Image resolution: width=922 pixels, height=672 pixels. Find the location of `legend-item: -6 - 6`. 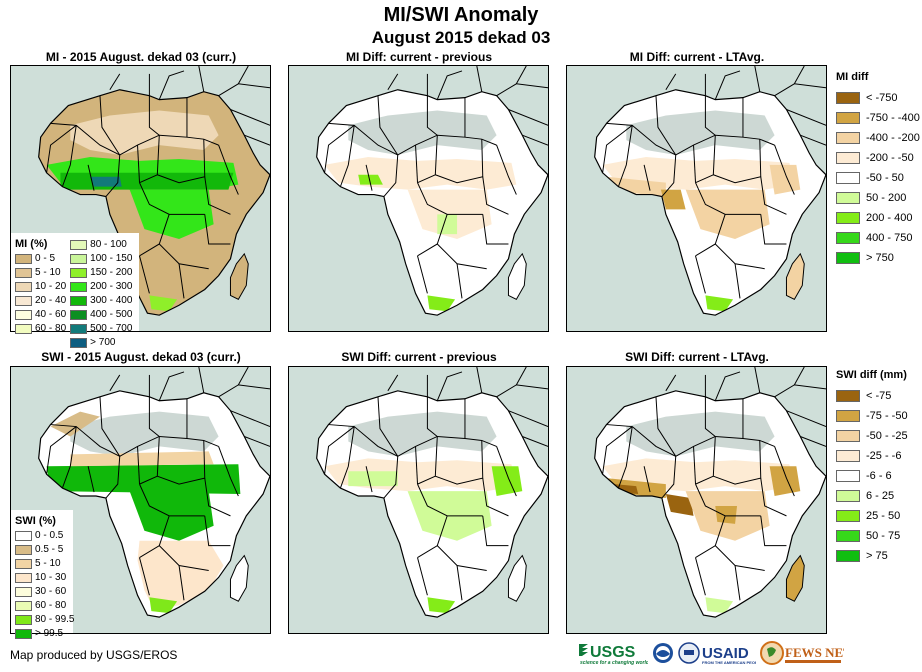

legend-item: -6 - 6 is located at coordinates (872, 476).